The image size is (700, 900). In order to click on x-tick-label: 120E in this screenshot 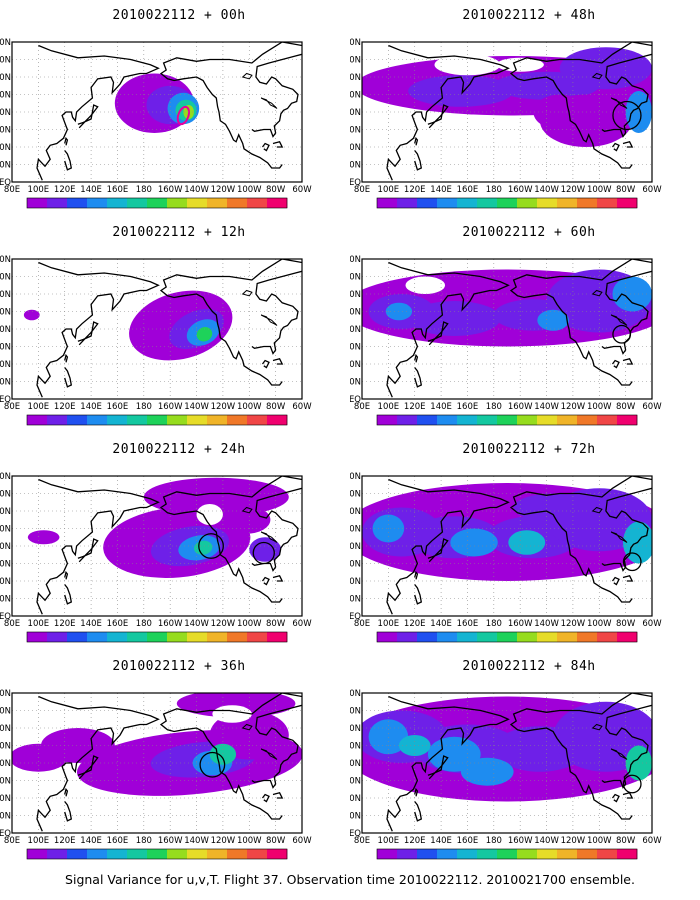, I will do `click(415, 407)`.